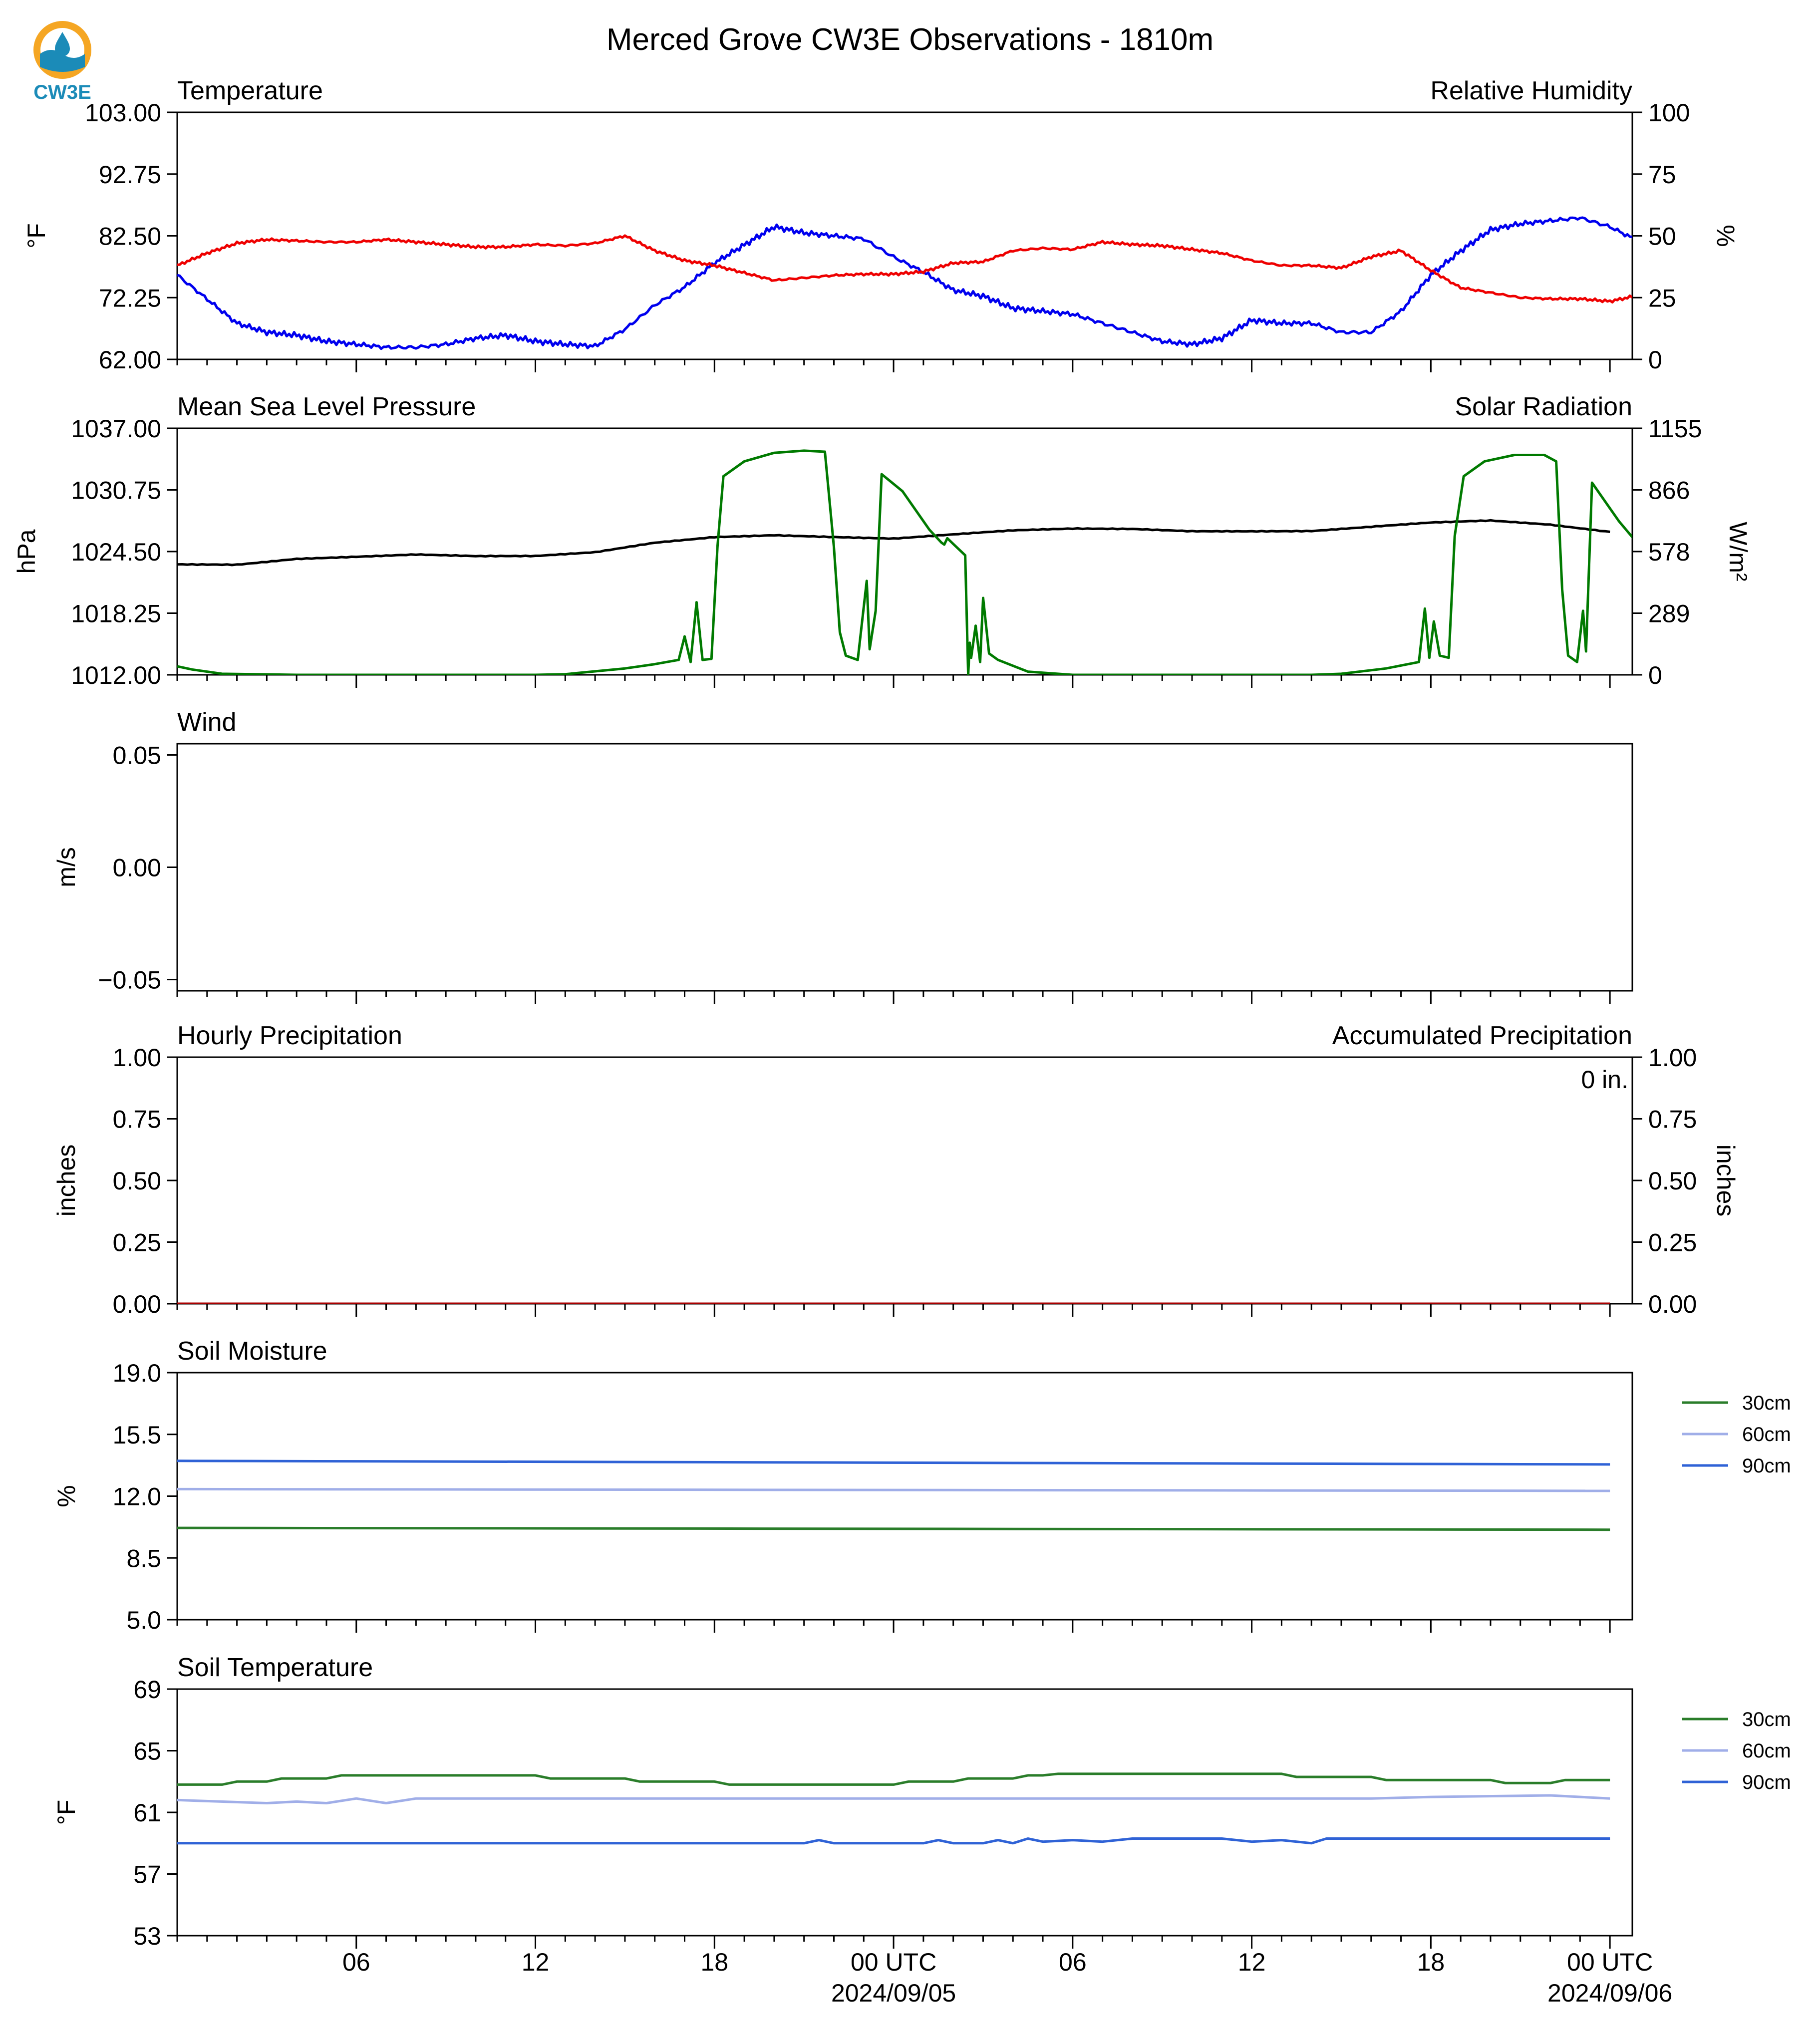  I want to click on y-tick-label: 69, so click(147, 1690).